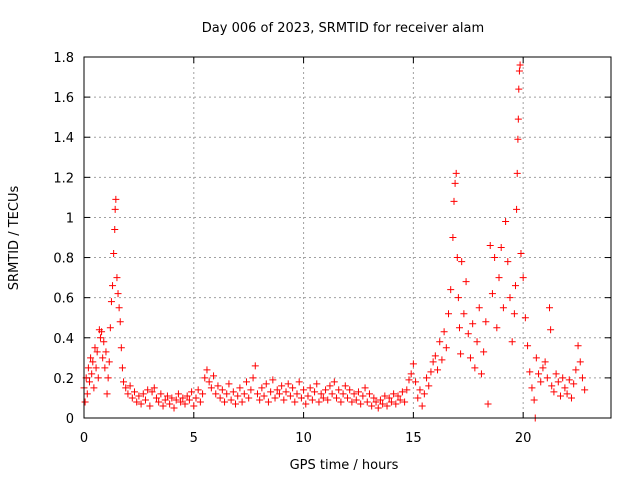 The height and width of the screenshot is (480, 640). Describe the element at coordinates (63, 379) in the screenshot. I see `y-tick-label: 0.2` at that location.